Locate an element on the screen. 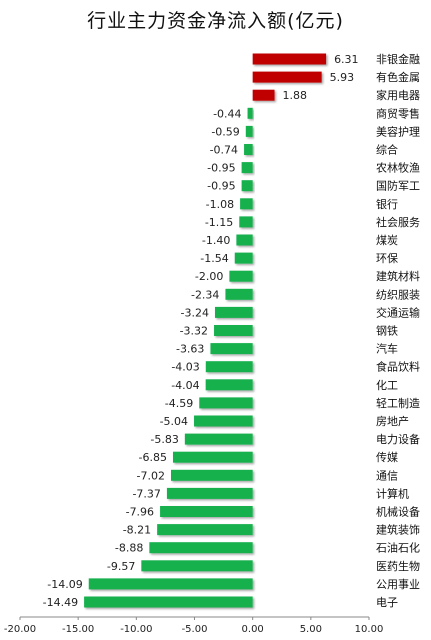  data-label: -1.15 is located at coordinates (219, 222).